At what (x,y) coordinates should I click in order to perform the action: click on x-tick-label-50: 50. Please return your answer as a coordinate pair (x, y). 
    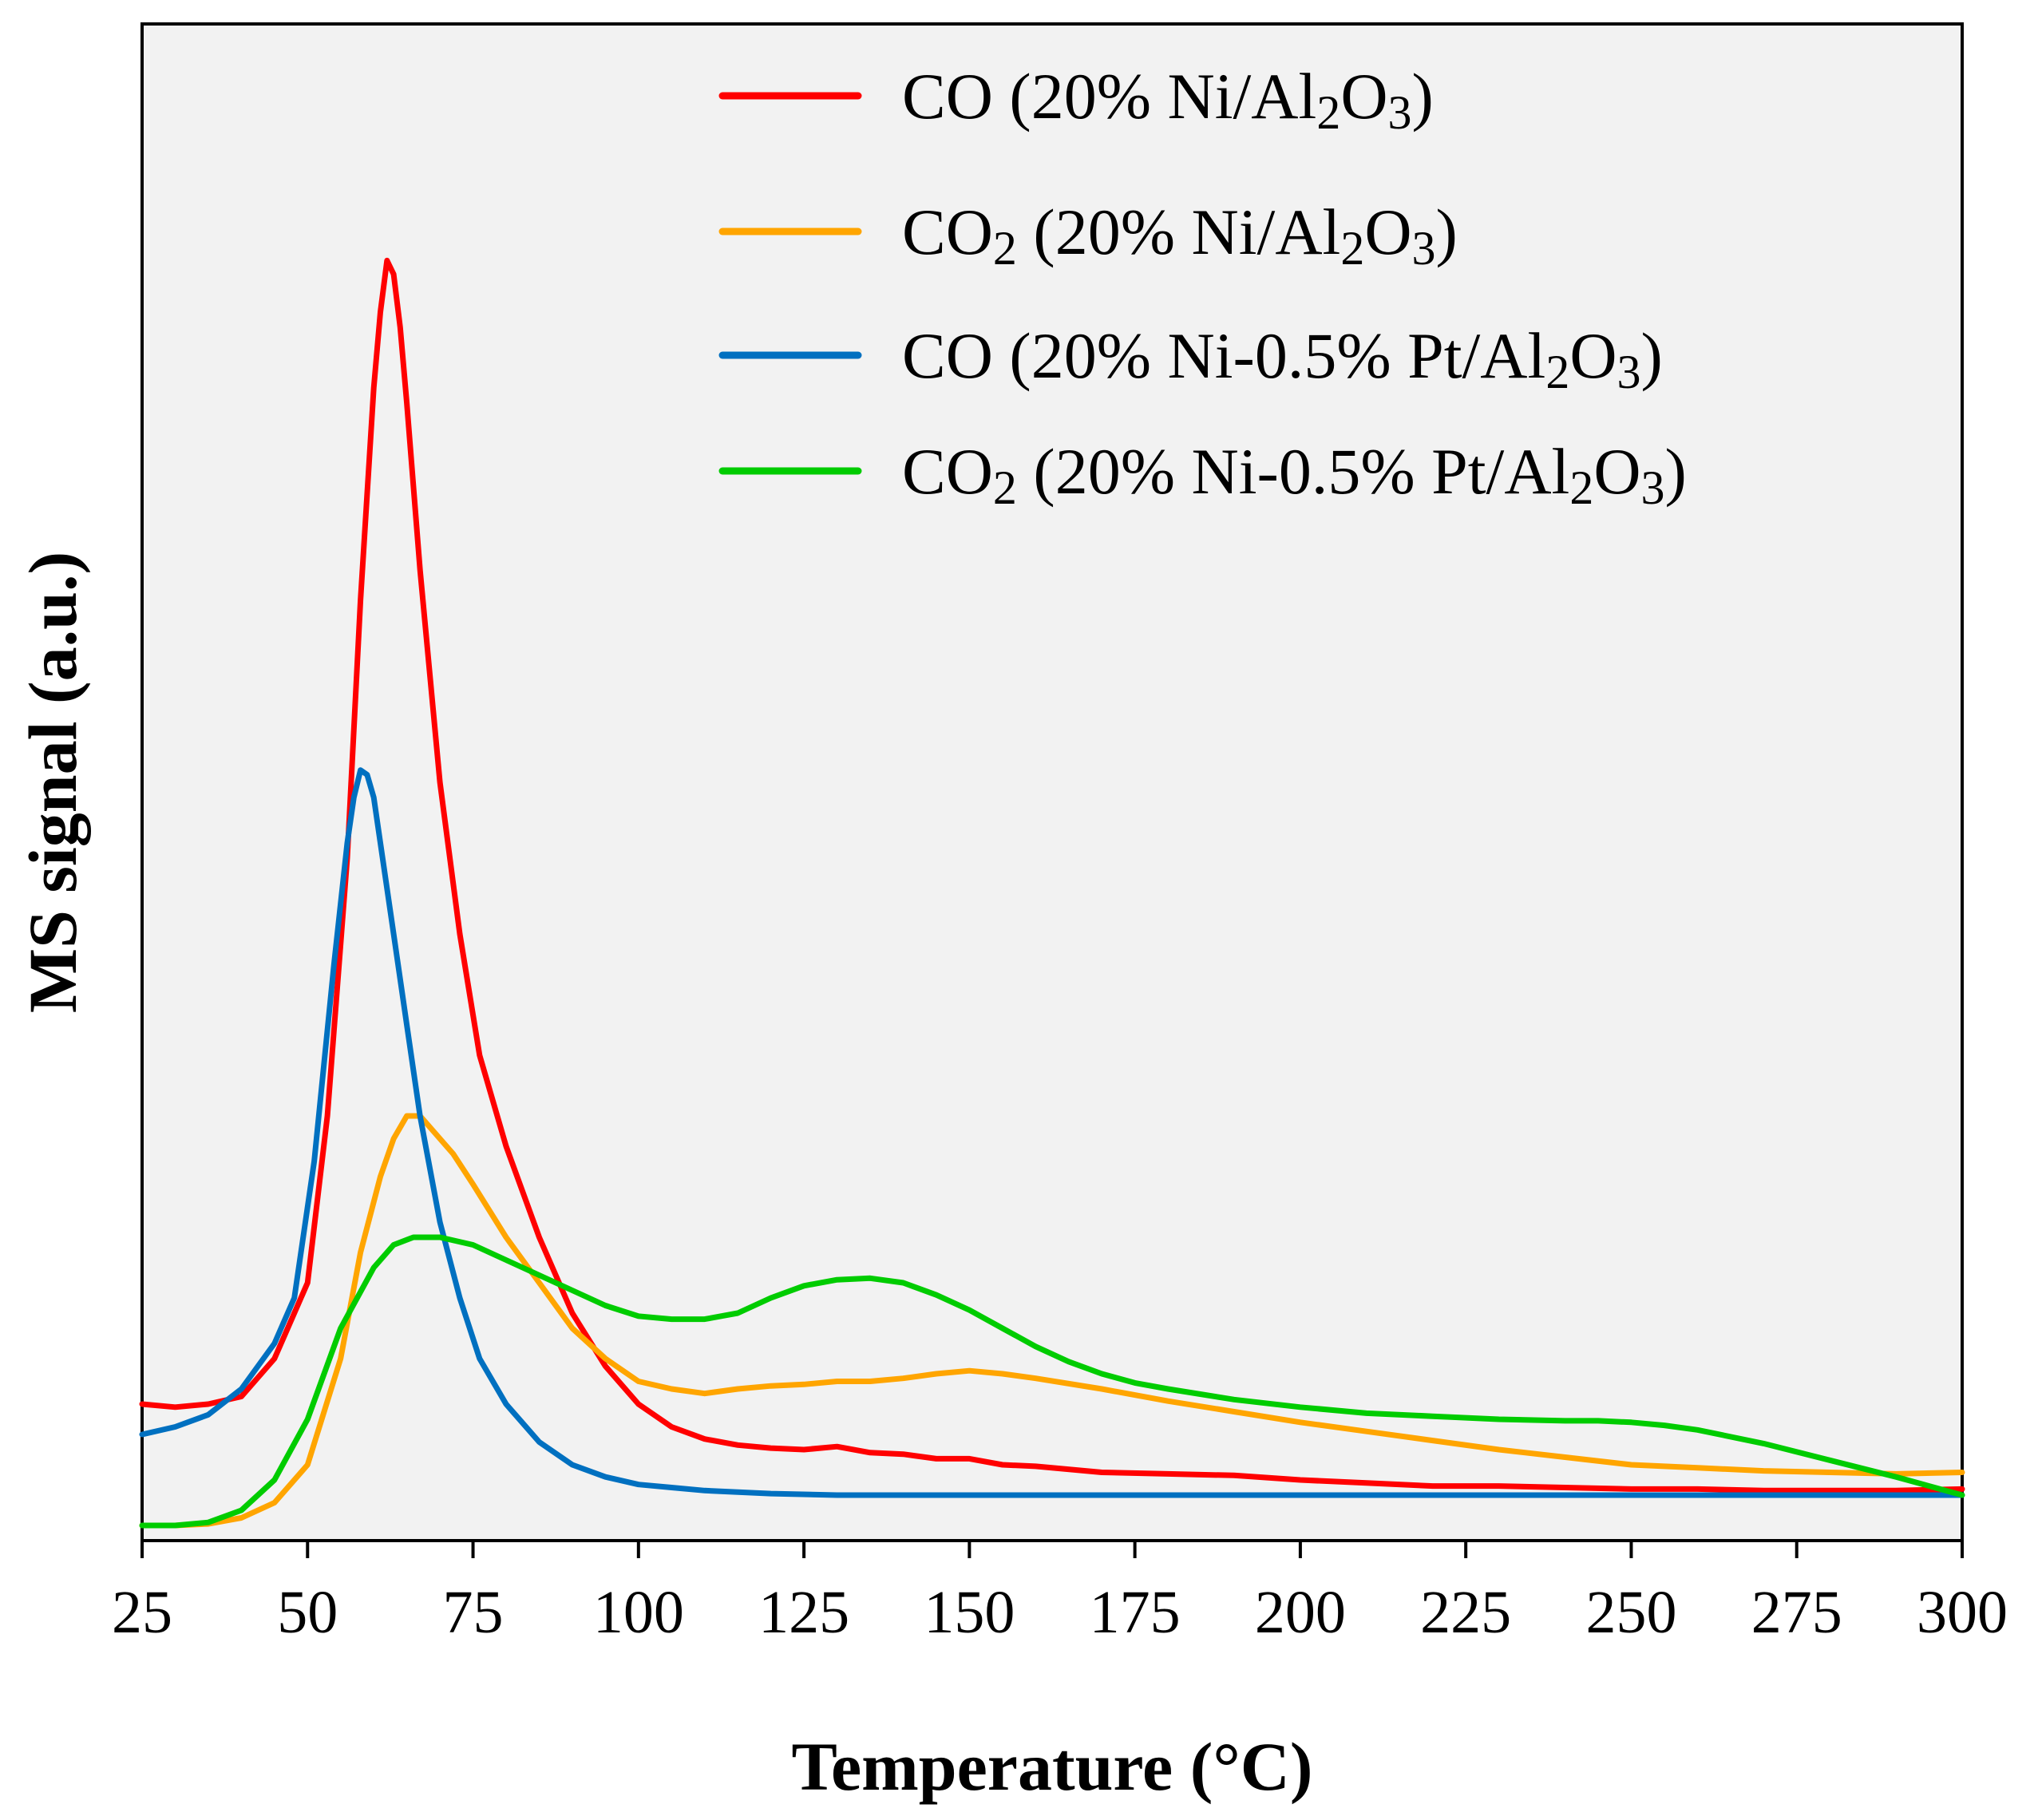
    Looking at the image, I should click on (308, 1612).